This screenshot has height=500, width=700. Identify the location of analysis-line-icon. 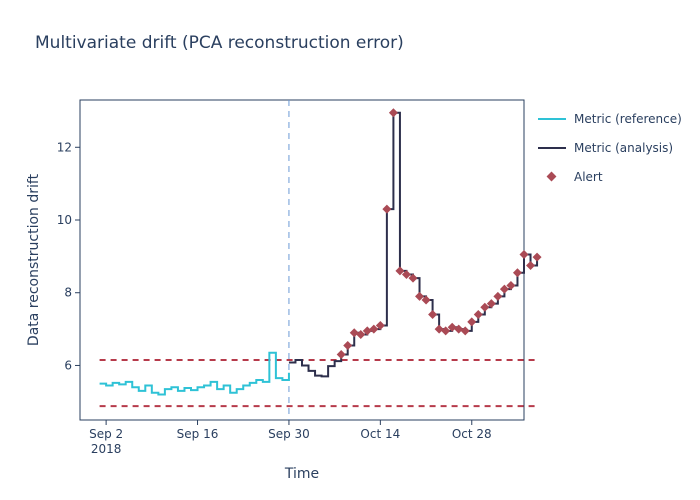
(552, 148).